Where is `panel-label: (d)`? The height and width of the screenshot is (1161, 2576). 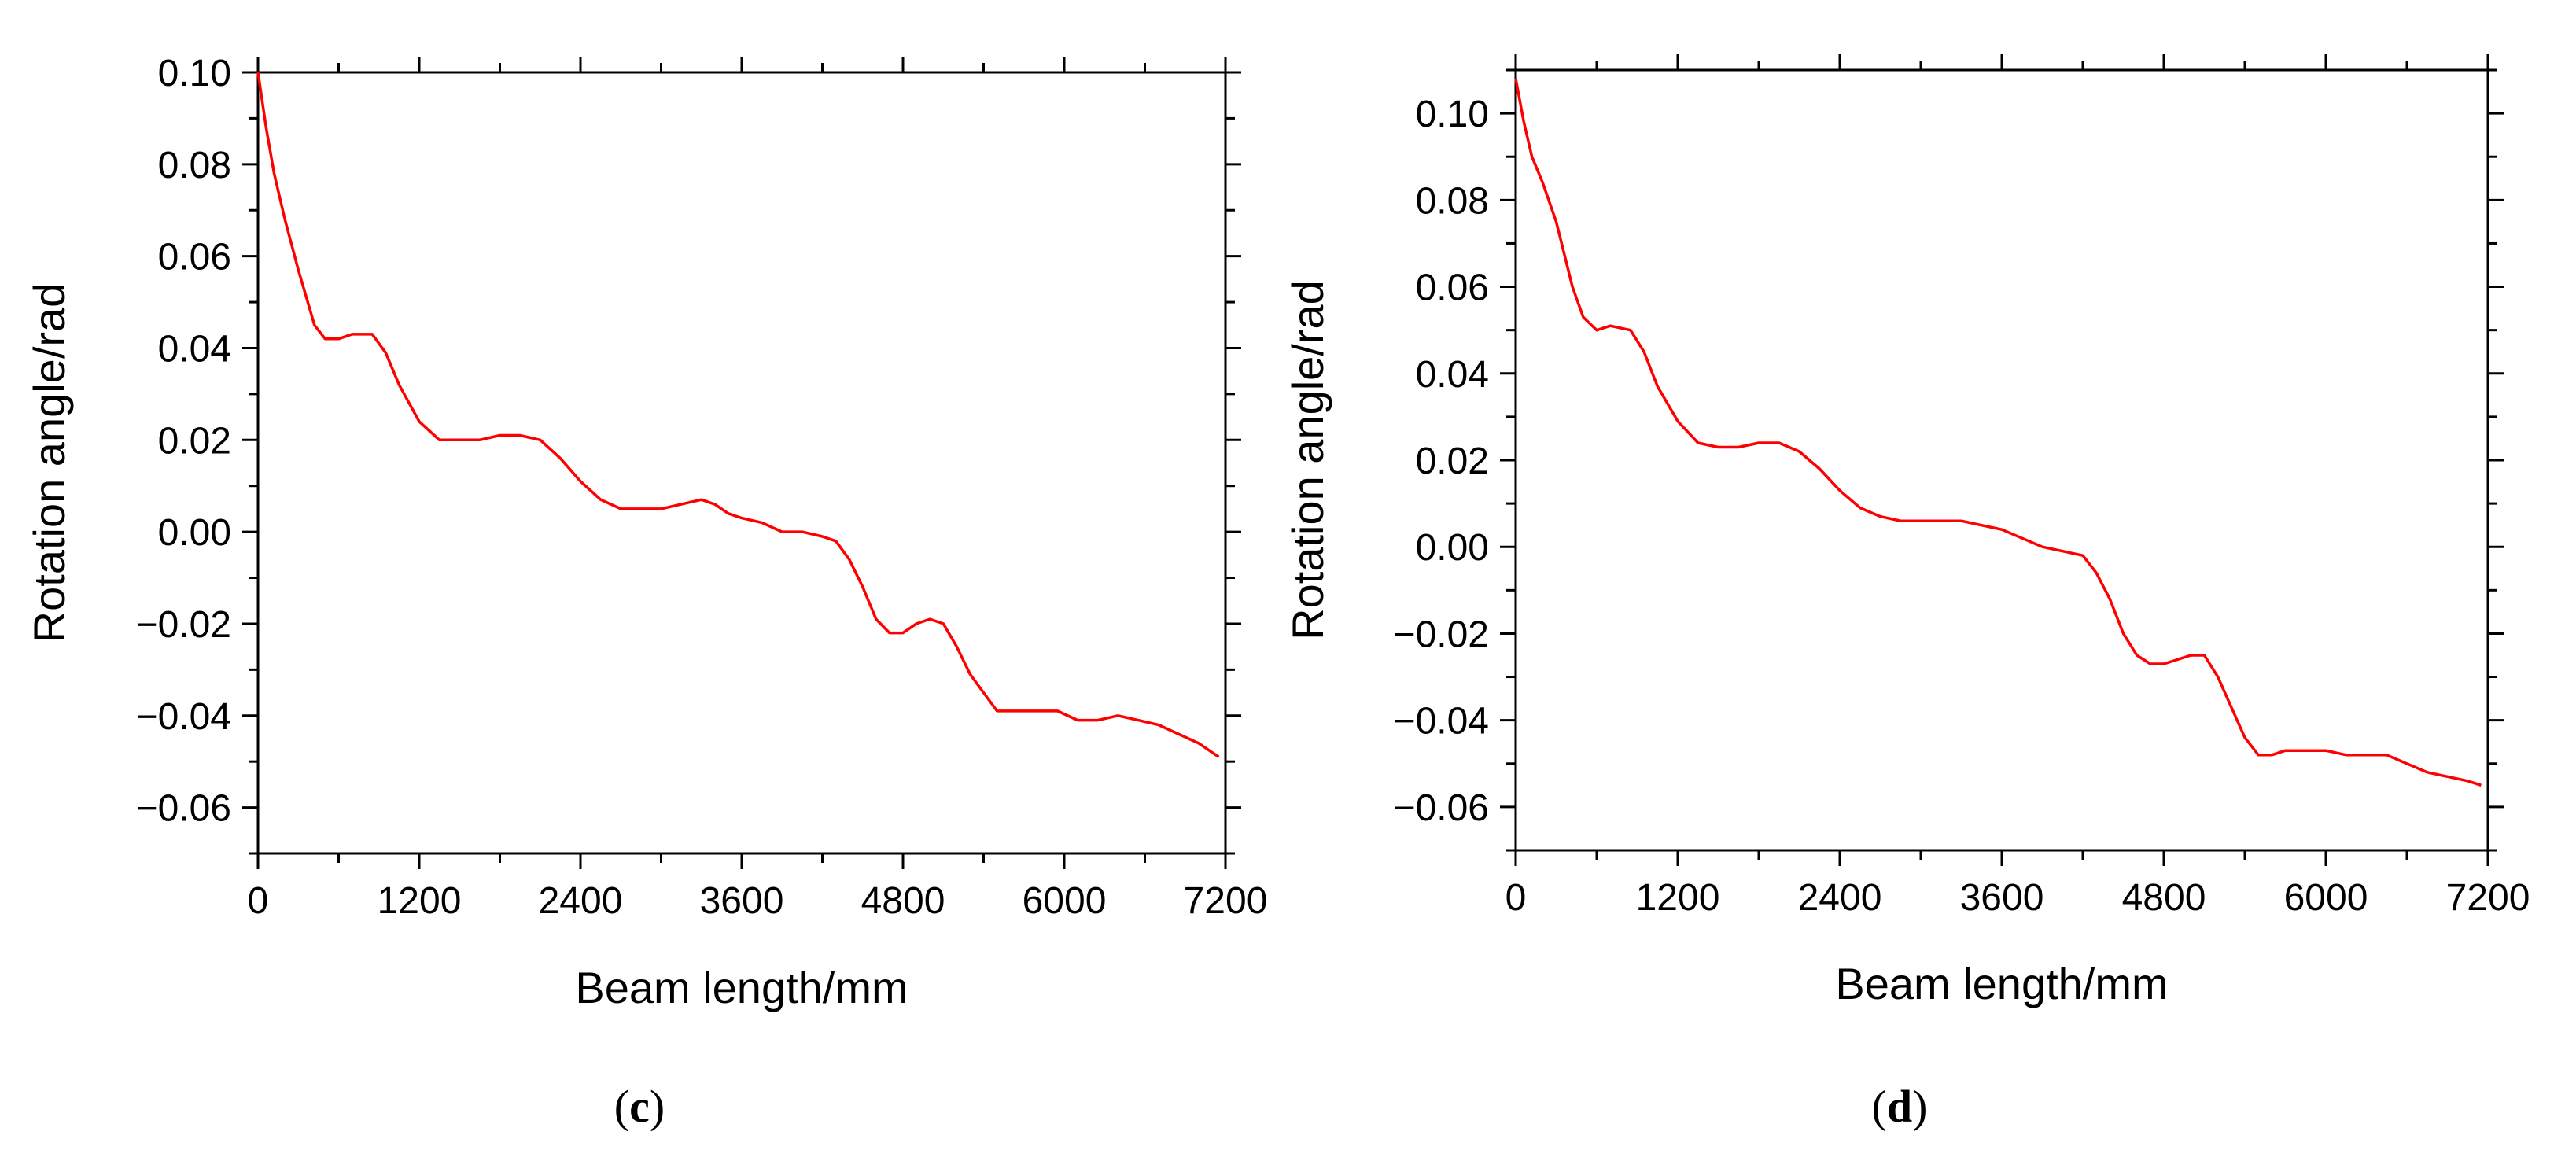
panel-label: (d) is located at coordinates (1900, 1106).